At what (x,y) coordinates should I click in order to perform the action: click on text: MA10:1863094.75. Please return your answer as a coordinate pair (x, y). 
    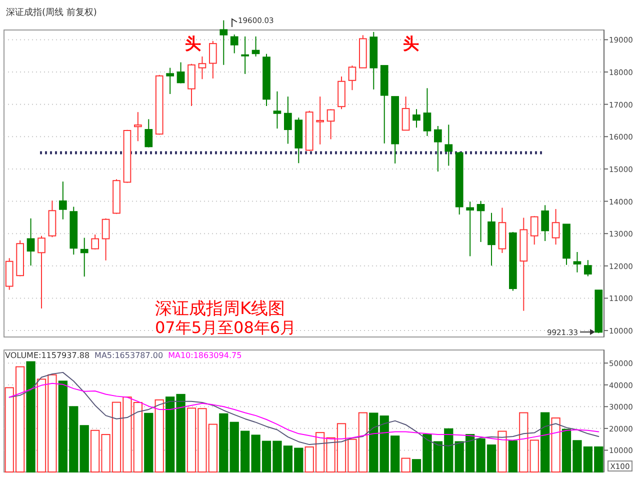
    Looking at the image, I should click on (205, 355).